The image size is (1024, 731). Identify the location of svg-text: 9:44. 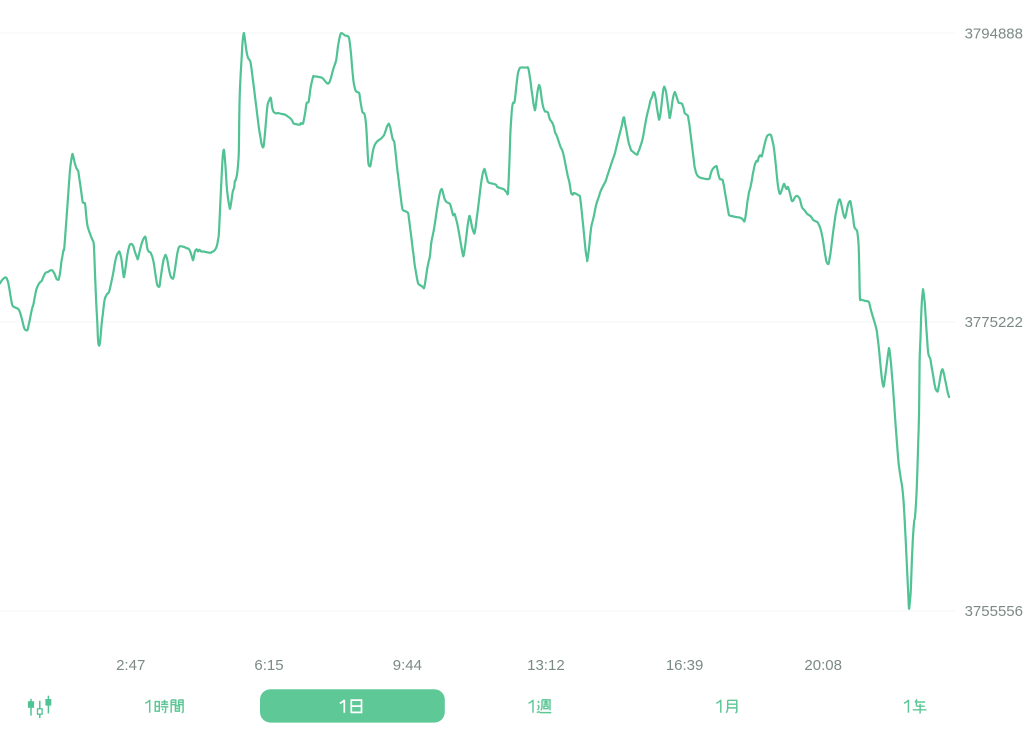
(407, 665).